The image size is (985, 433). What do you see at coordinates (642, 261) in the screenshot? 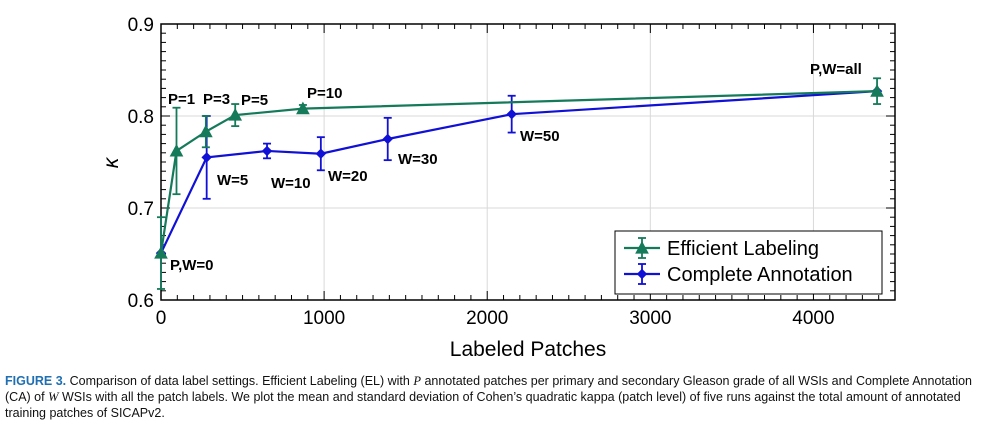
I see `legend-items` at bounding box center [642, 261].